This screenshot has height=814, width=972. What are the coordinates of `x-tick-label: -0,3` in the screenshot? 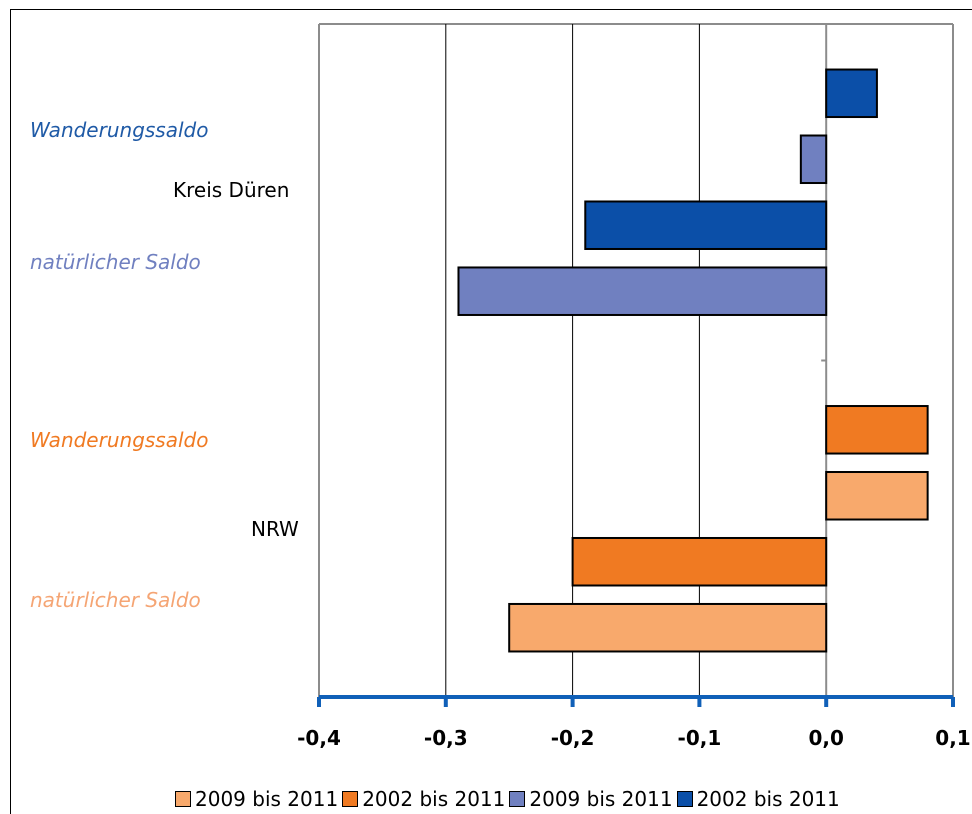 It's located at (446, 738).